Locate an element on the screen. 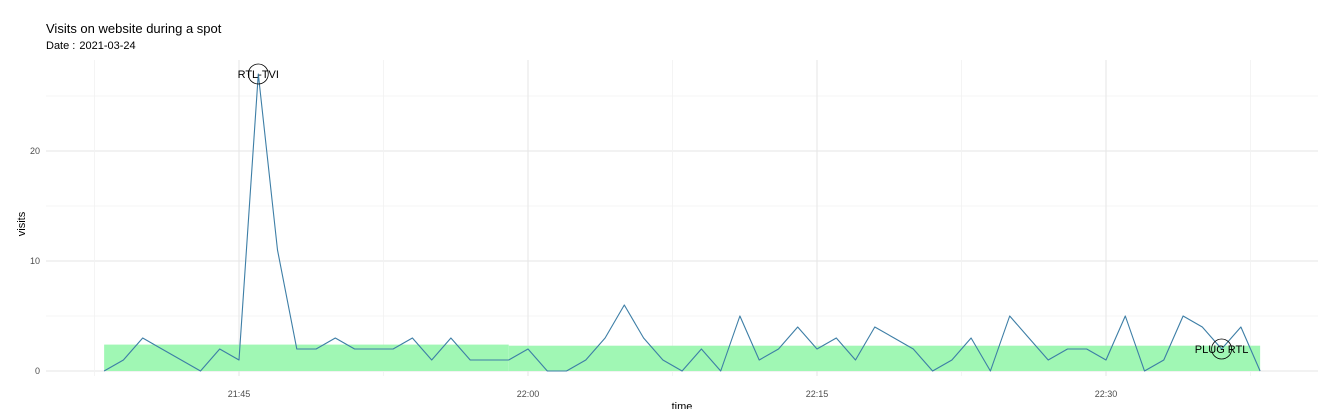  y-axis-title: visits is located at coordinates (22, 223).